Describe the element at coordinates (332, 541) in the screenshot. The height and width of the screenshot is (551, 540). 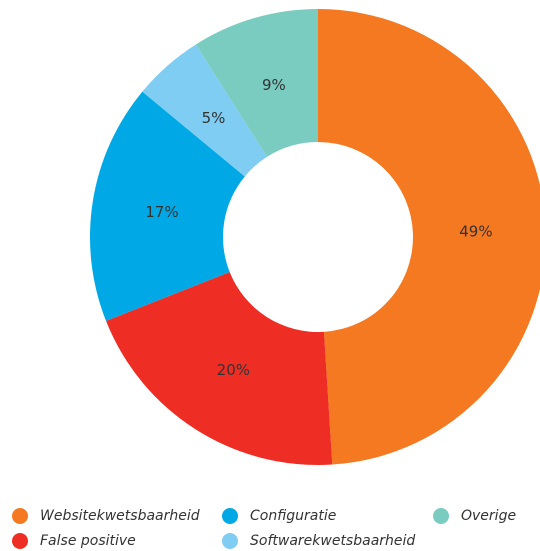
I see `legend-label: Softwarekwetsbaarheid` at that location.